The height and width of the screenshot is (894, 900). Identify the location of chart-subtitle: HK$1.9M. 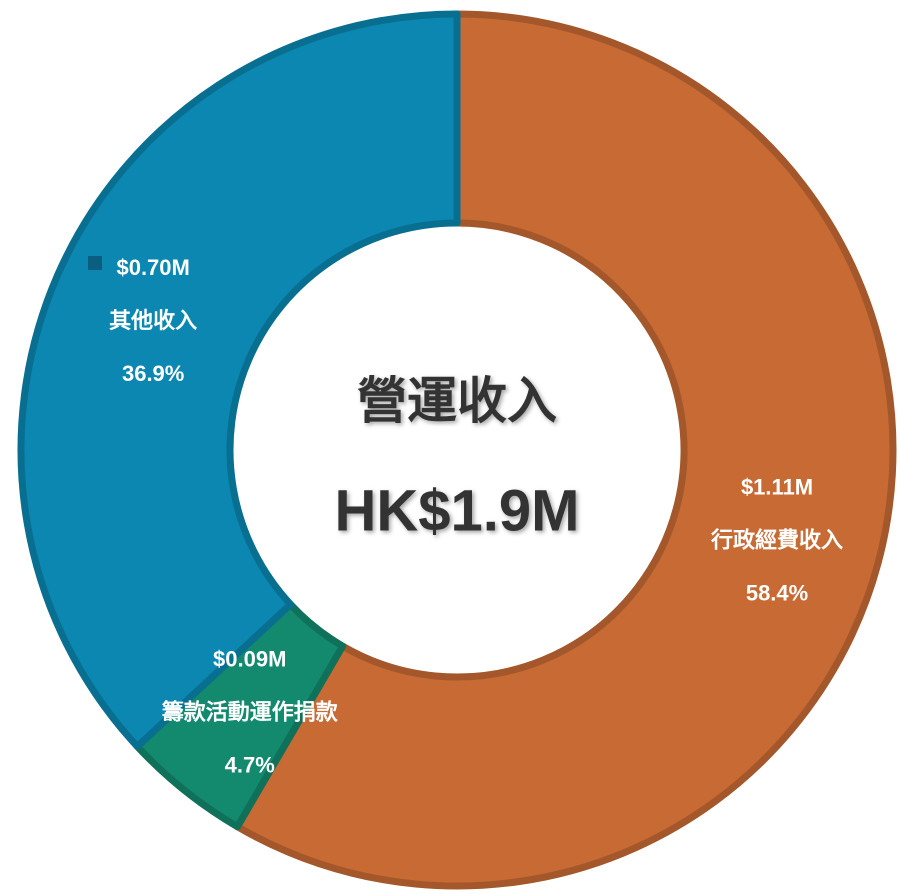
(457, 510).